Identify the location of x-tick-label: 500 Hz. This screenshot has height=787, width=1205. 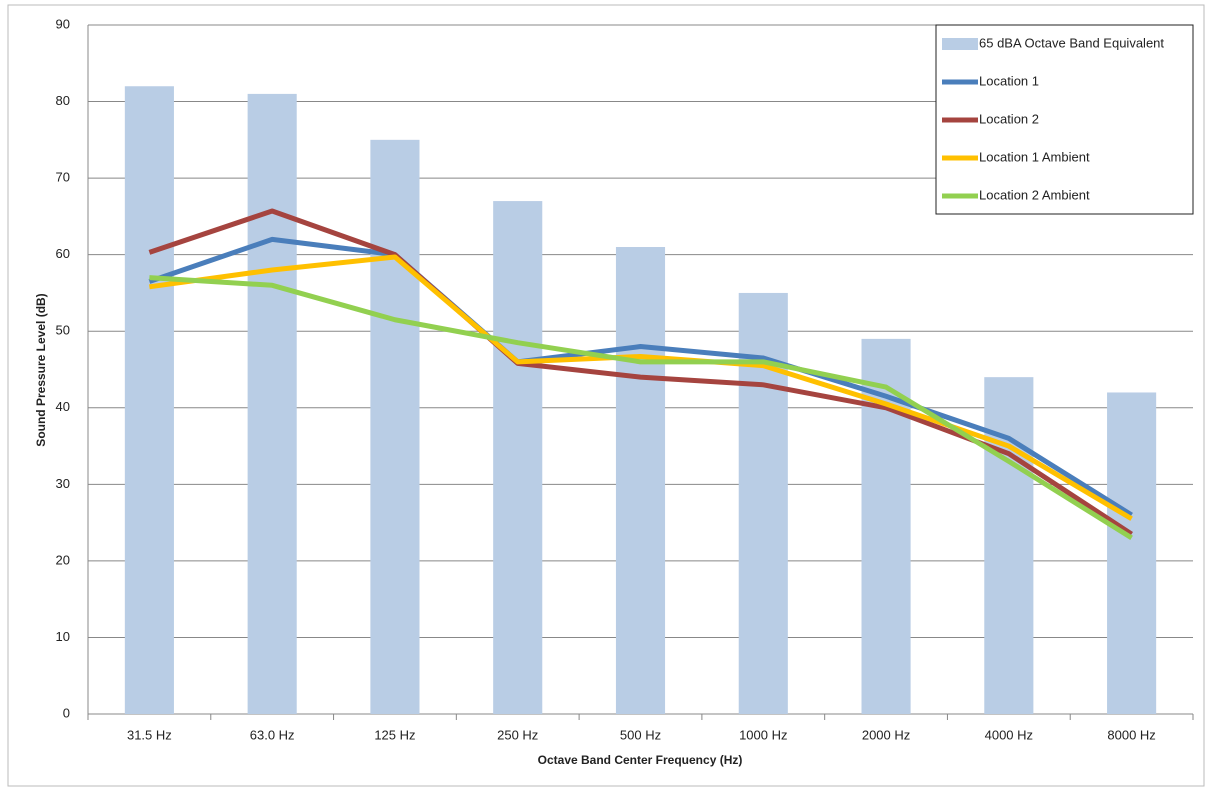
(640, 734).